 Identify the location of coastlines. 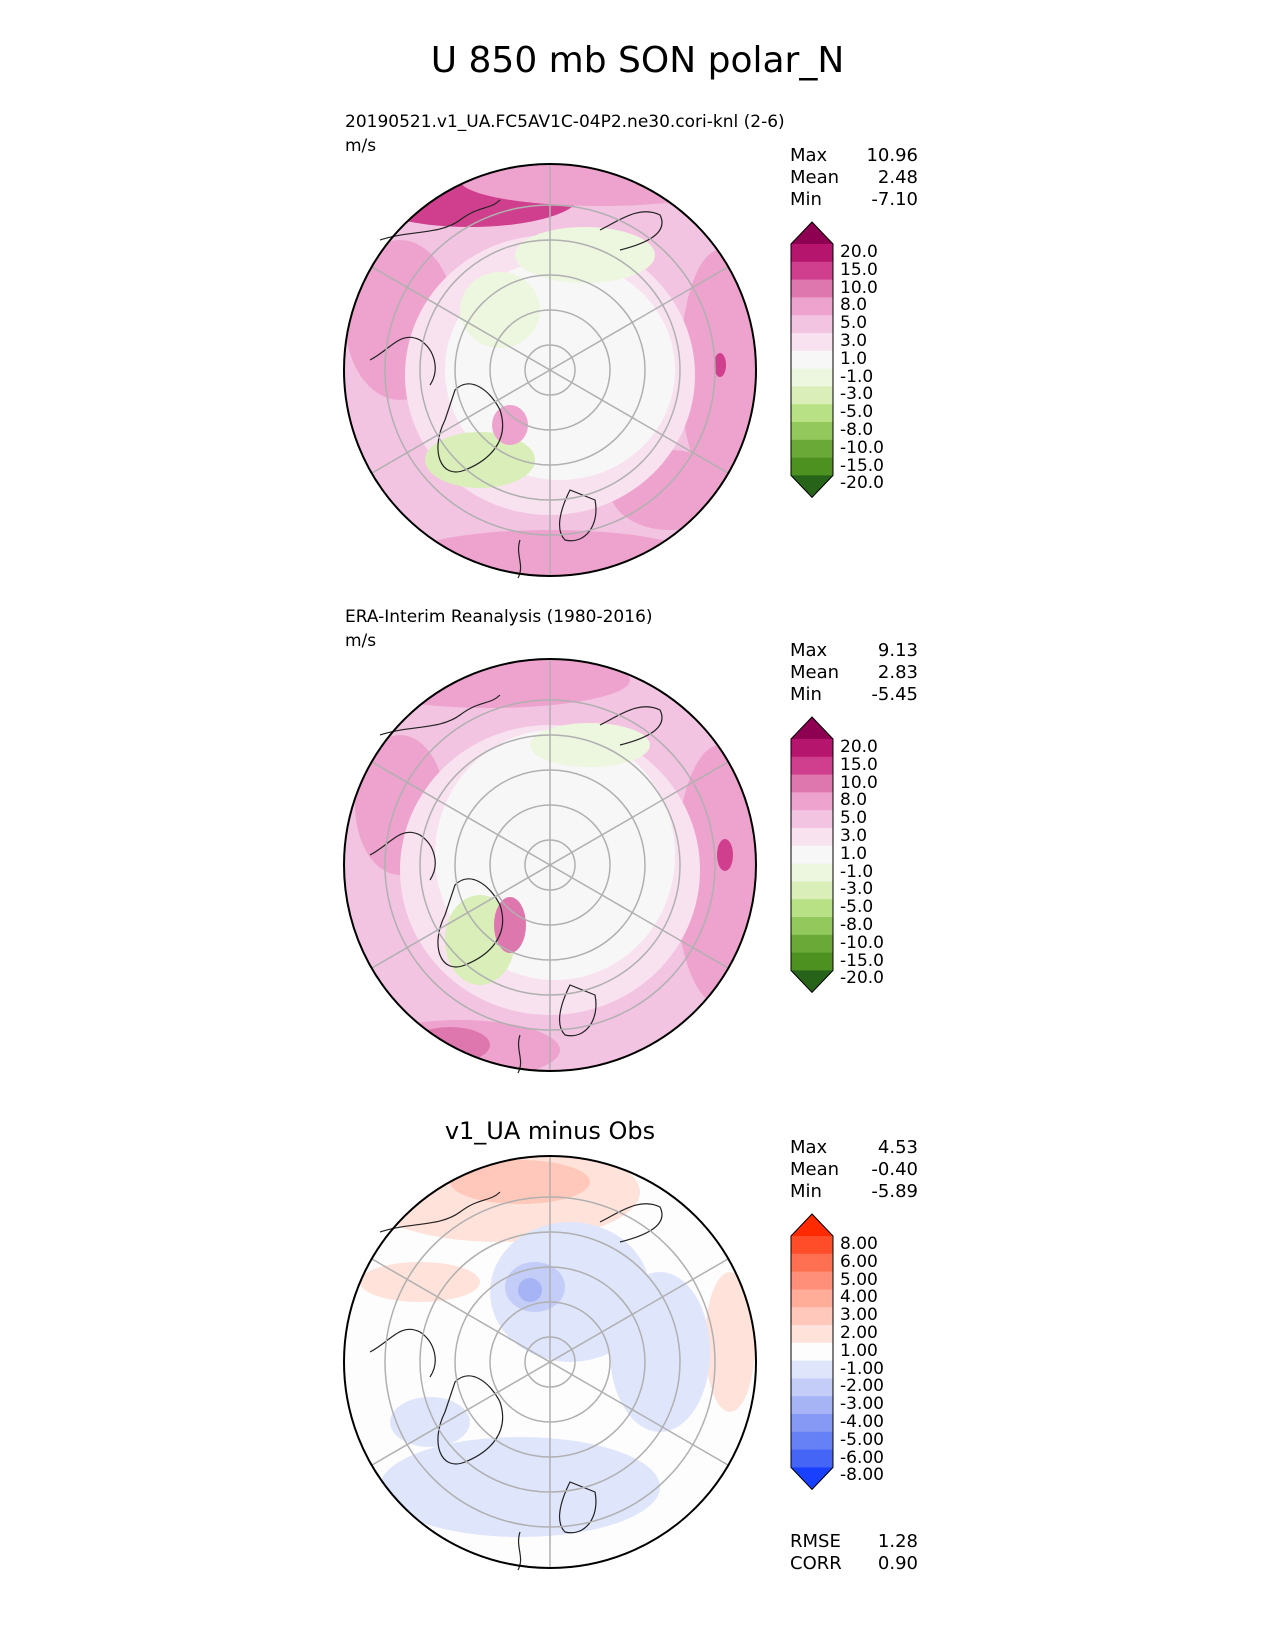
(516, 389).